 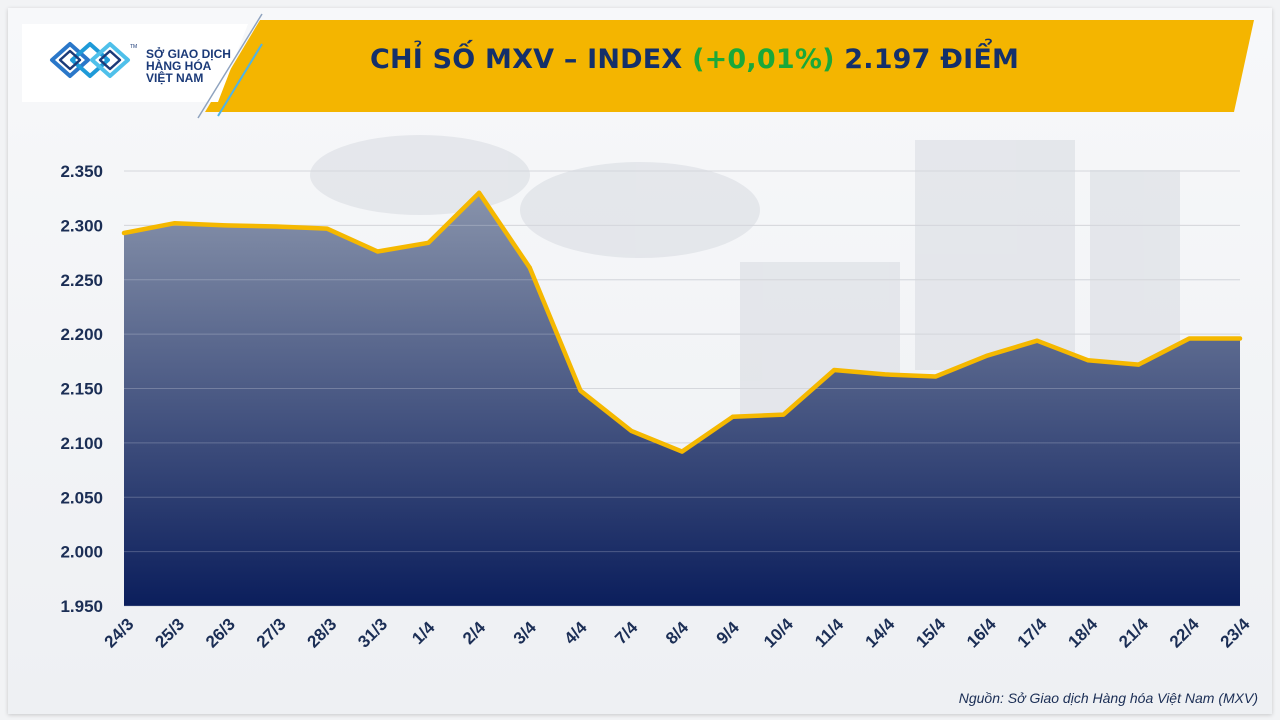 I want to click on title-change: (+0,01%), so click(x=763, y=59).